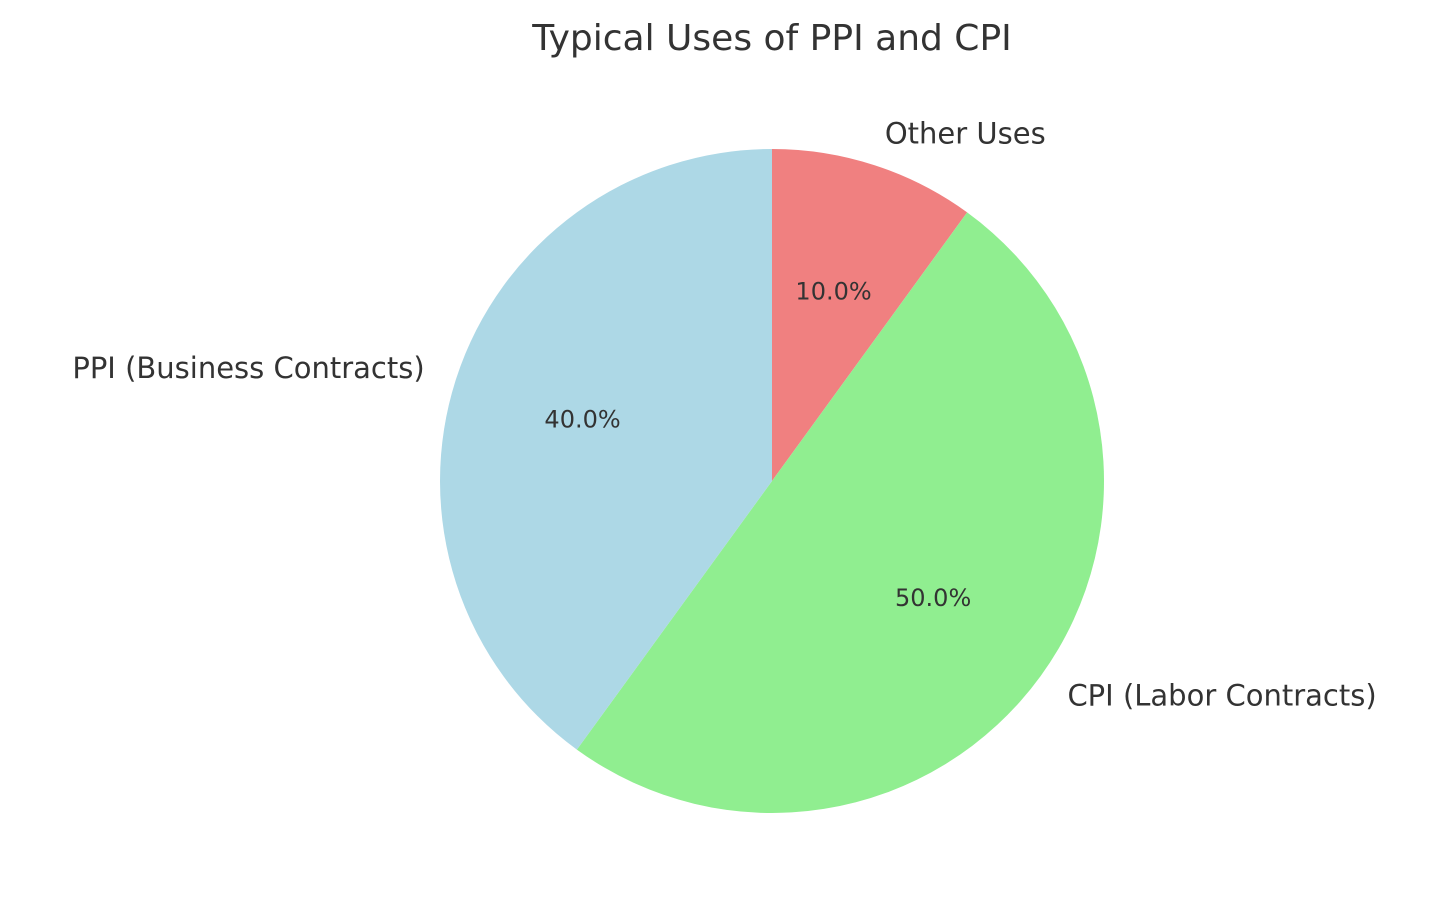  What do you see at coordinates (757, 445) in the screenshot?
I see `percent-labels: 10.0% 50.0% 40.0%` at bounding box center [757, 445].